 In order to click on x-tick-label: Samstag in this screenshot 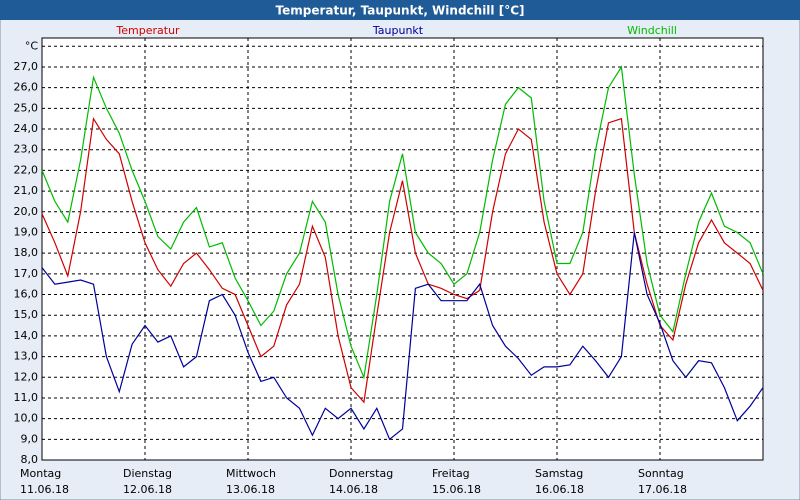, I will do `click(559, 473)`.